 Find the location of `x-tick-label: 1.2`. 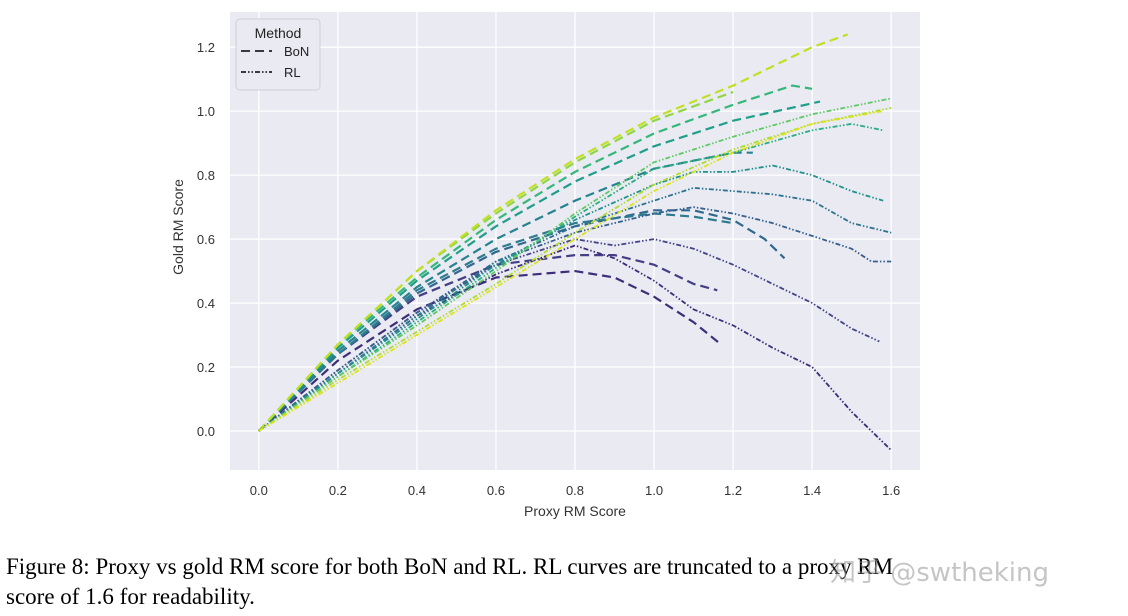

x-tick-label: 1.2 is located at coordinates (733, 490).